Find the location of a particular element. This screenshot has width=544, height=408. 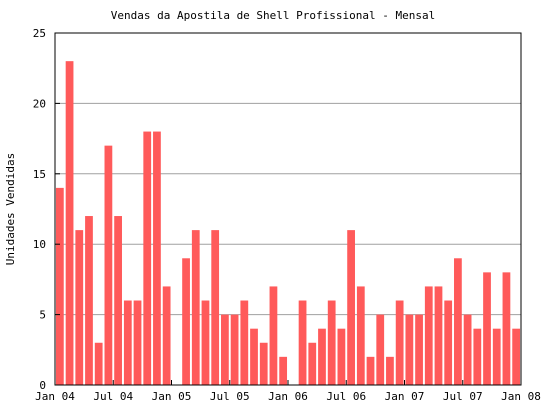

x-tick-label: Jul 05 is located at coordinates (230, 396).